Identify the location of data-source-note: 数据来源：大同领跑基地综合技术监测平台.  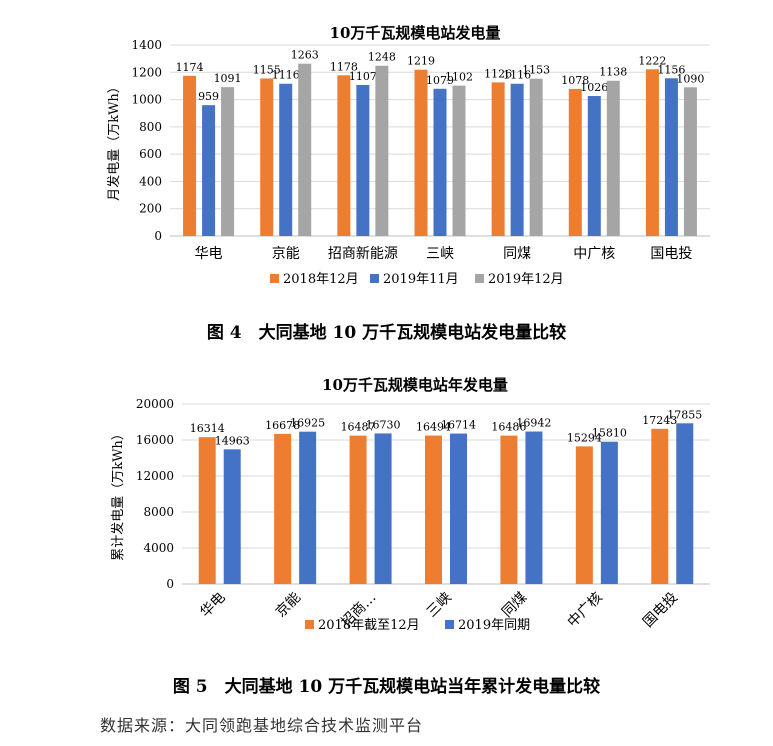
(262, 725).